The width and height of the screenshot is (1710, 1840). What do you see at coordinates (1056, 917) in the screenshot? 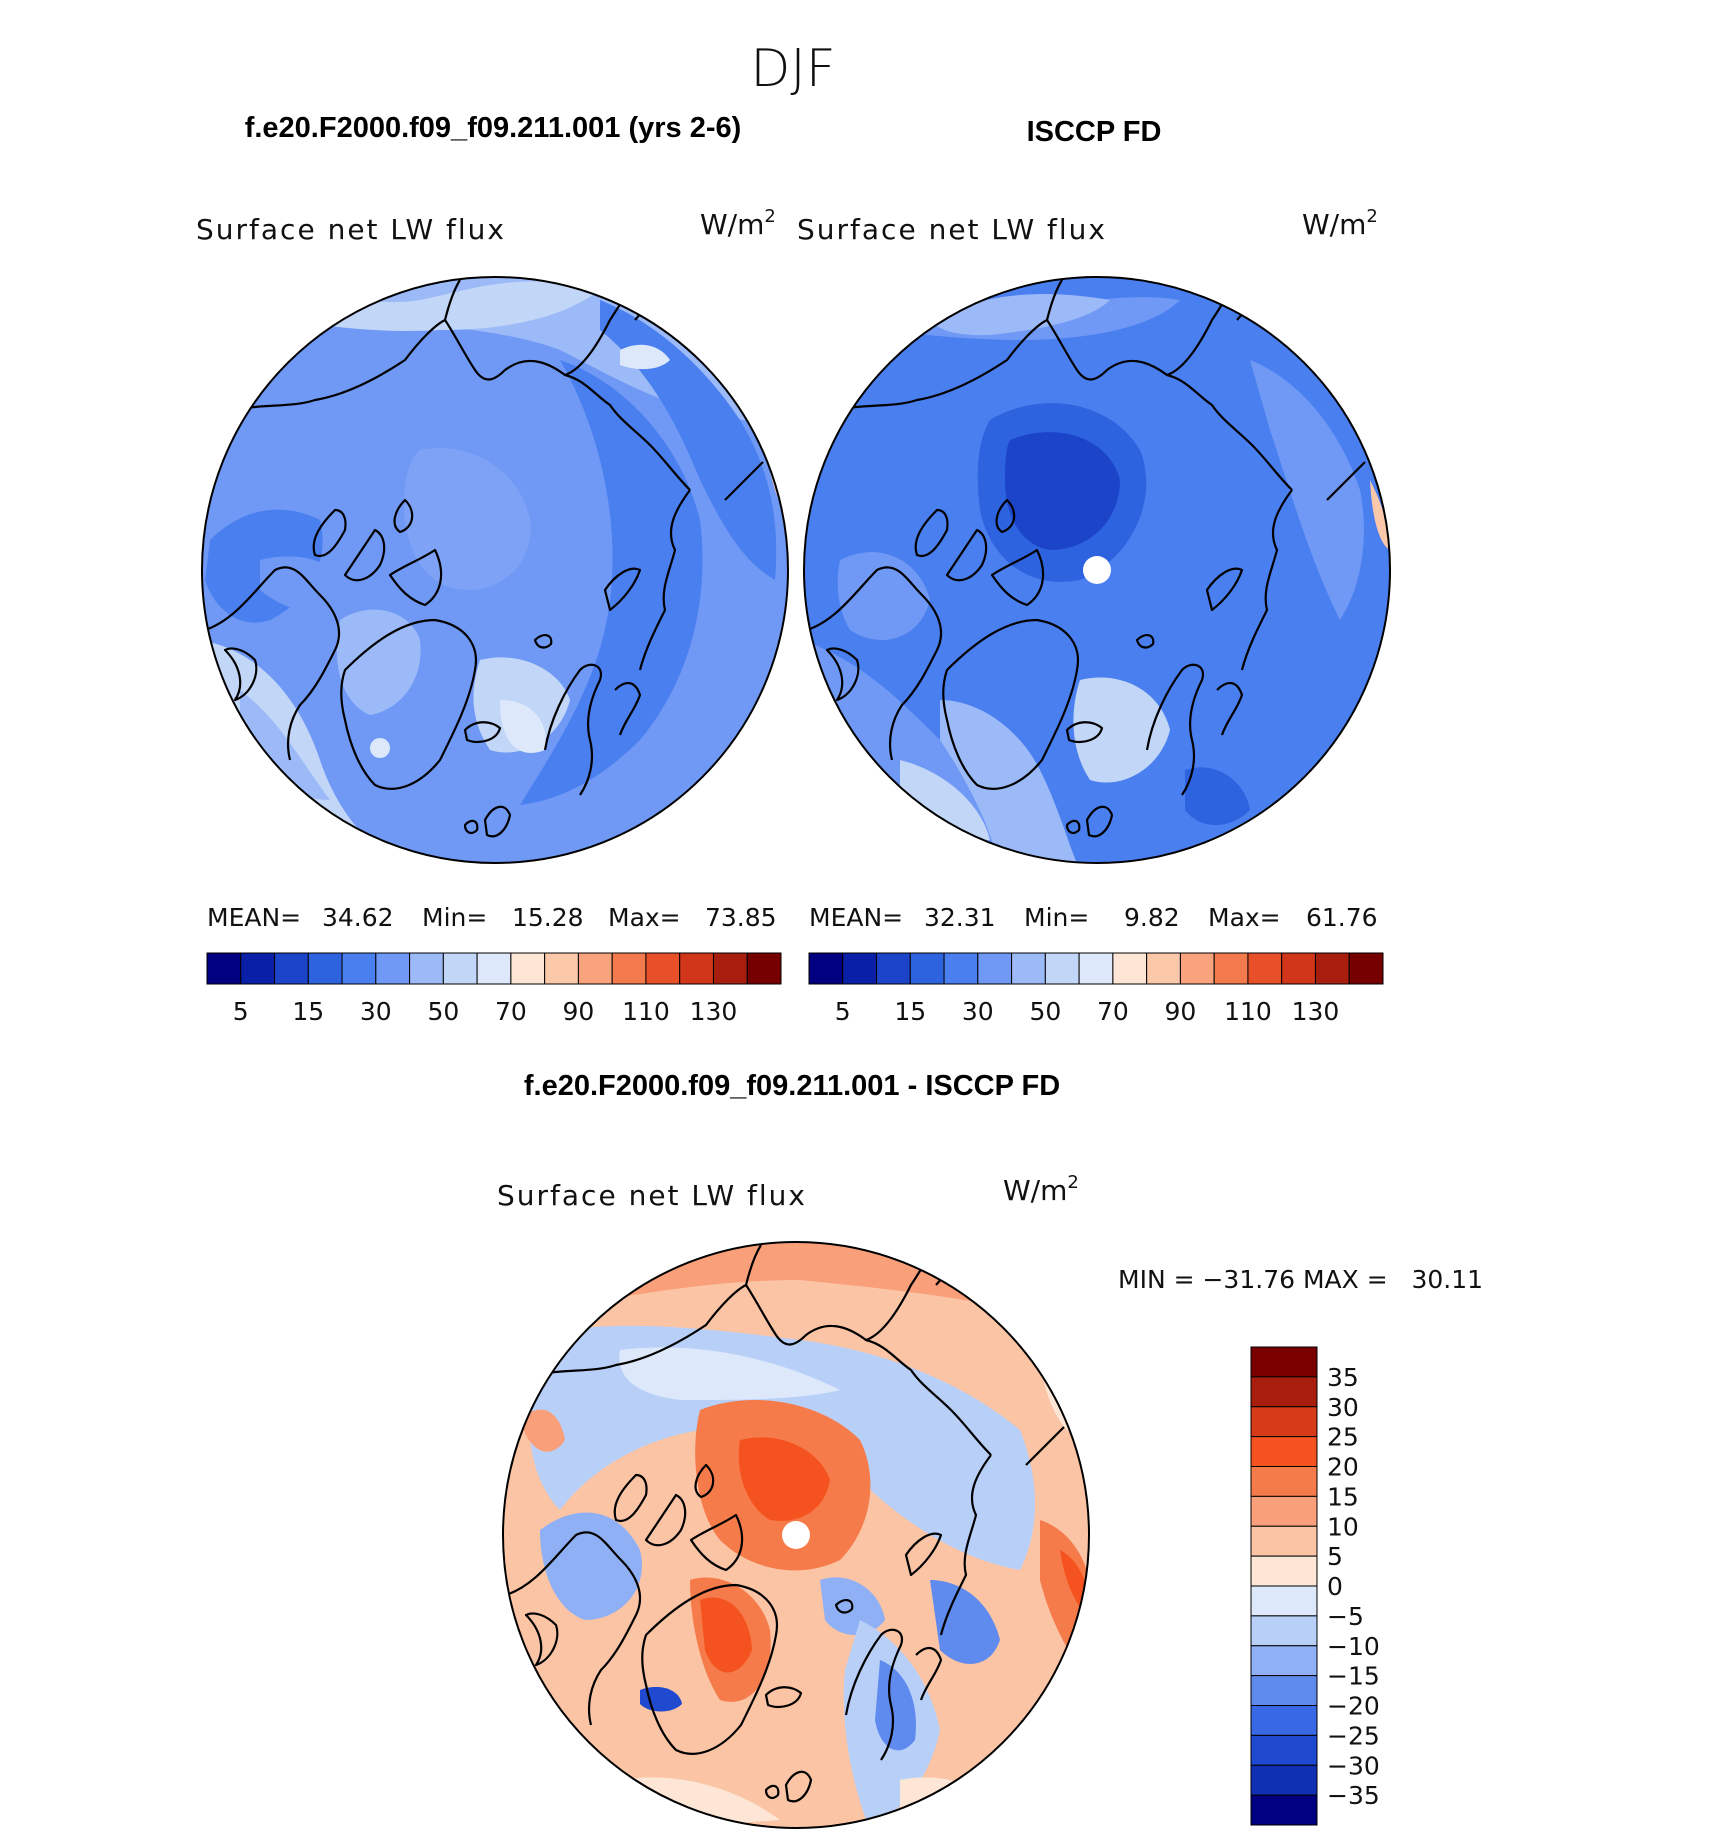
I see `min-label-obs: Min=` at bounding box center [1056, 917].